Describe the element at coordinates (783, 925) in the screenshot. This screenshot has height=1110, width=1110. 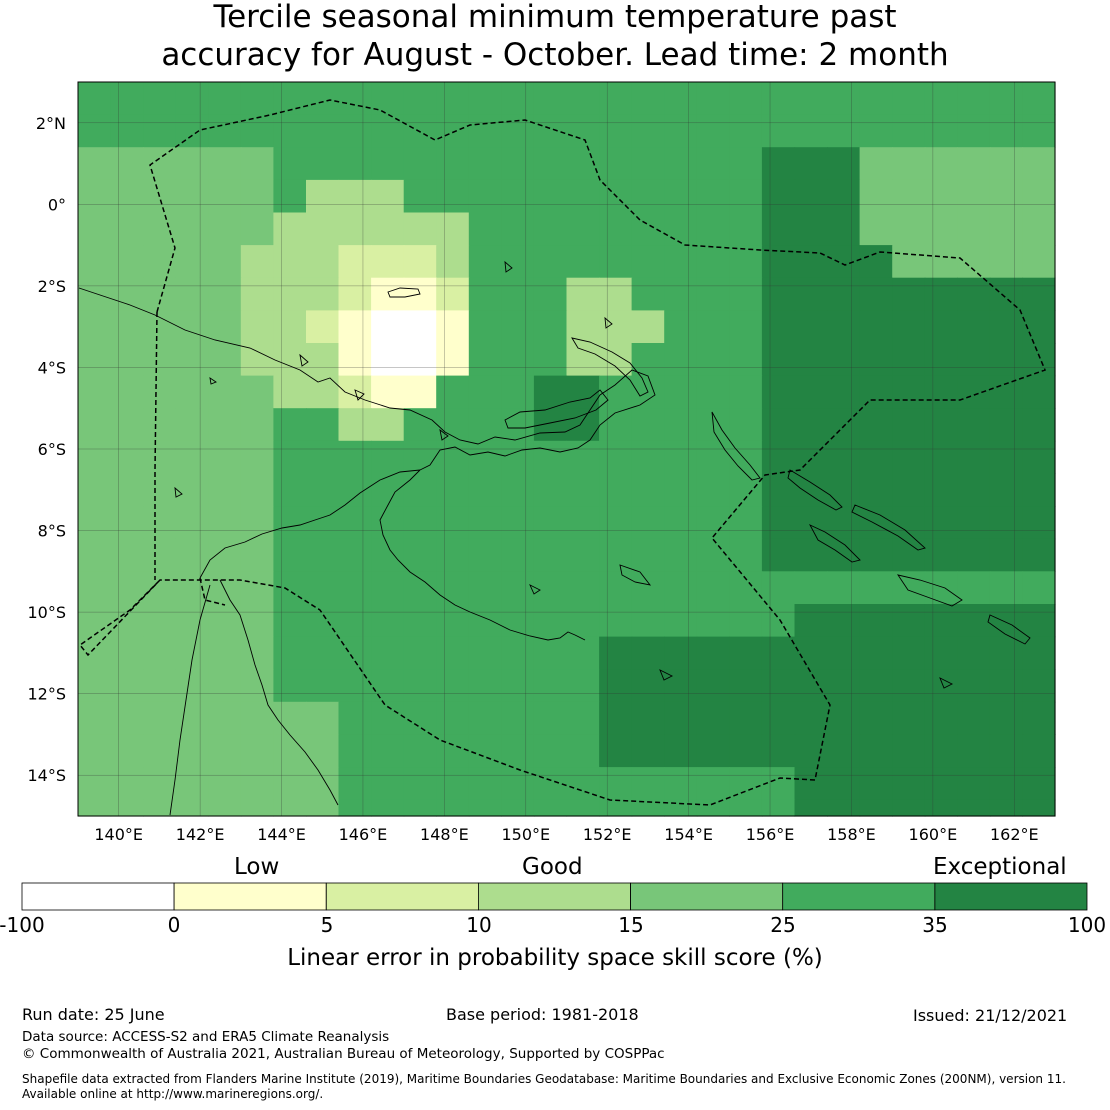
I see `colorbar-tick: 25` at that location.